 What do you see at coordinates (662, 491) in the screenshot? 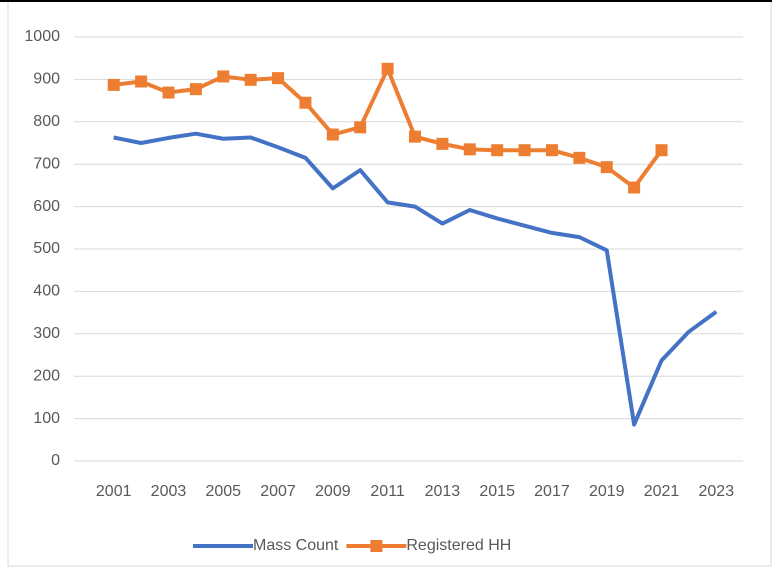
I see `x-tick-label: 2021` at bounding box center [662, 491].